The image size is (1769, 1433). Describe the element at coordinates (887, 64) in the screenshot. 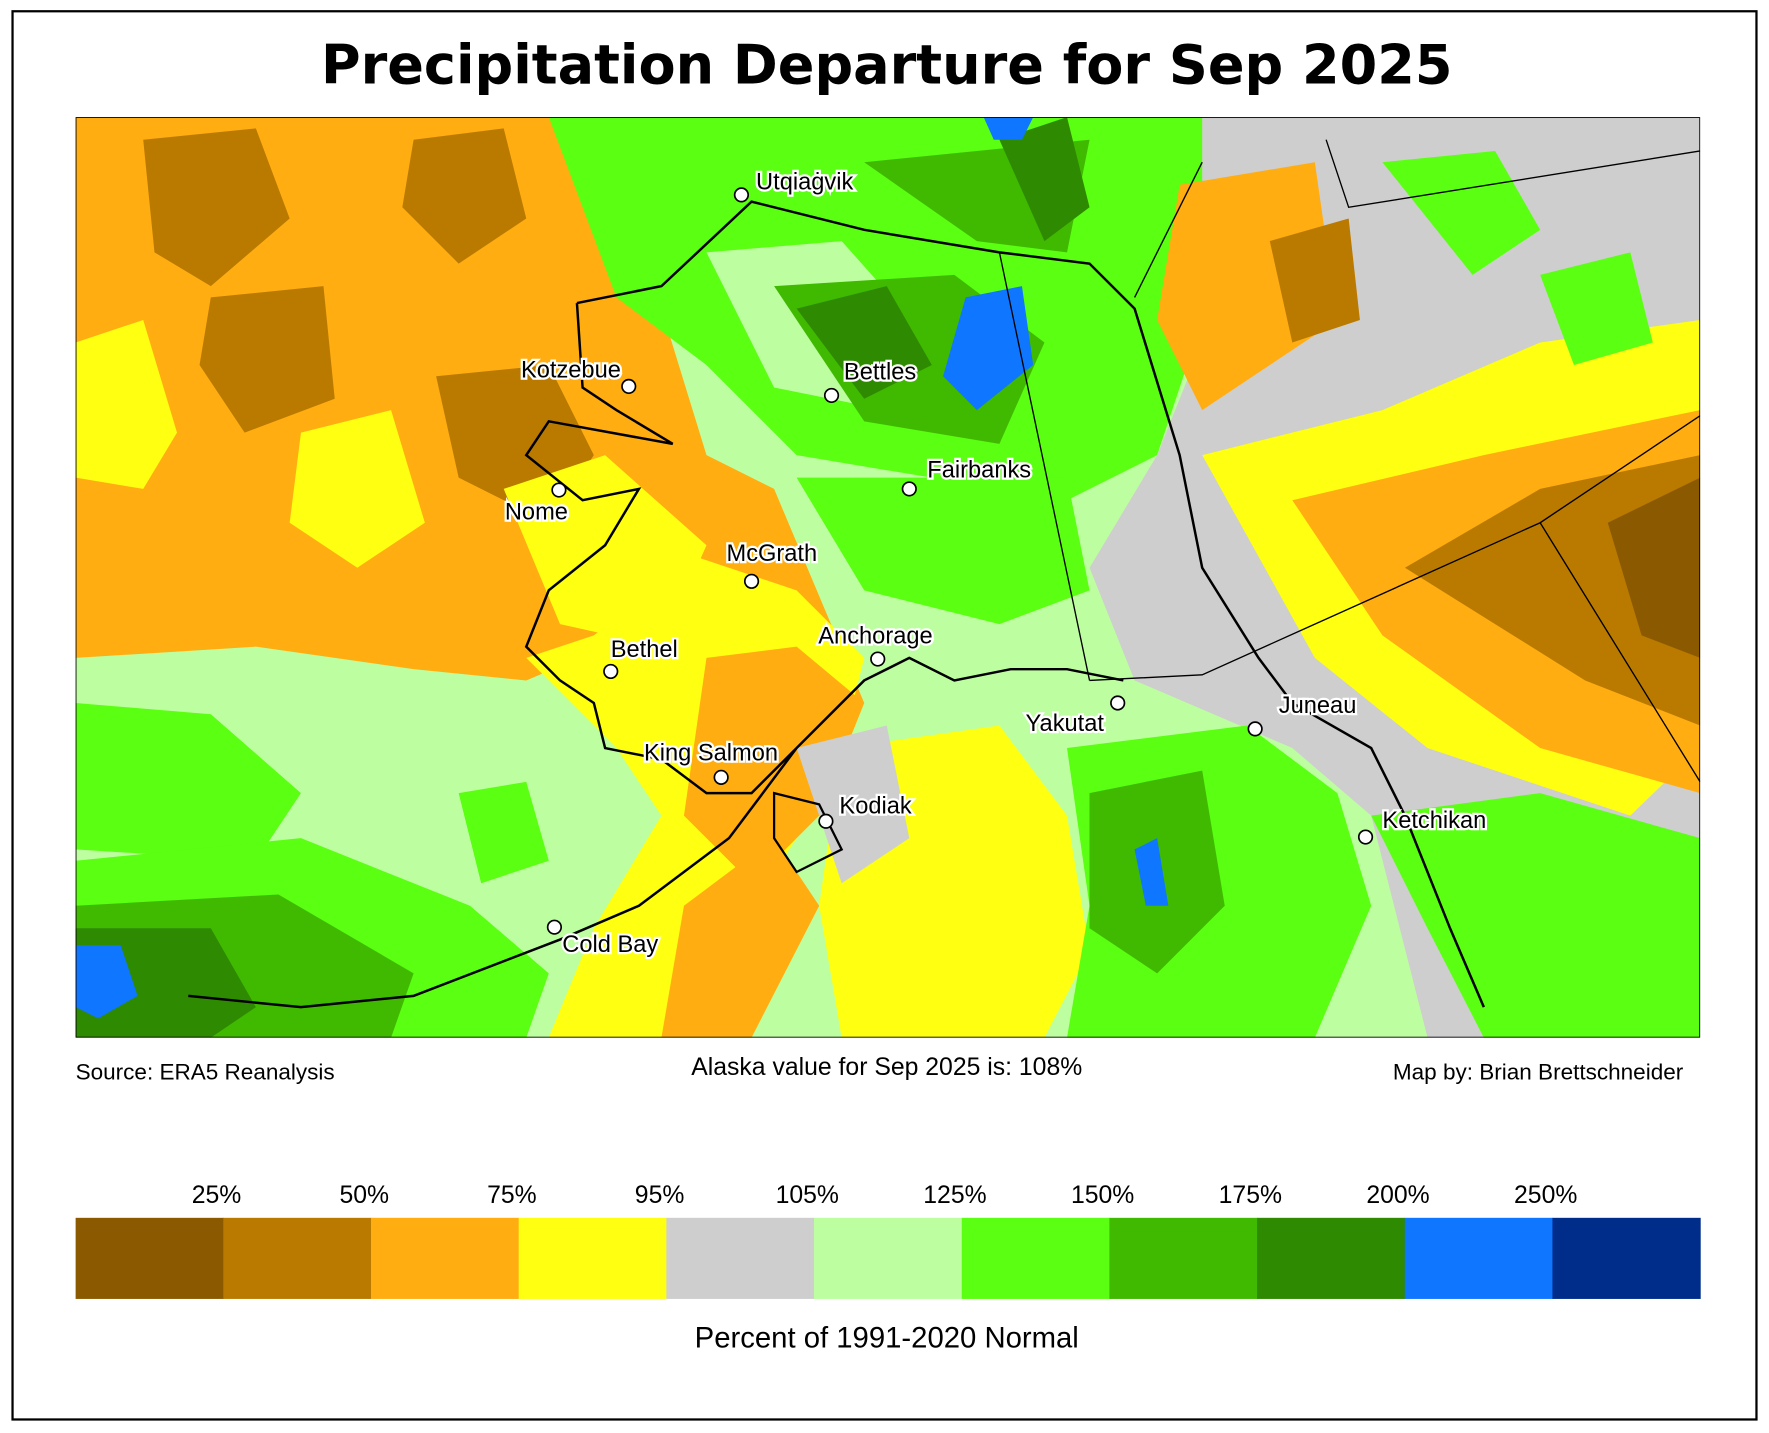

I see `map-title: Precipitation Departure for Sep 2025` at that location.